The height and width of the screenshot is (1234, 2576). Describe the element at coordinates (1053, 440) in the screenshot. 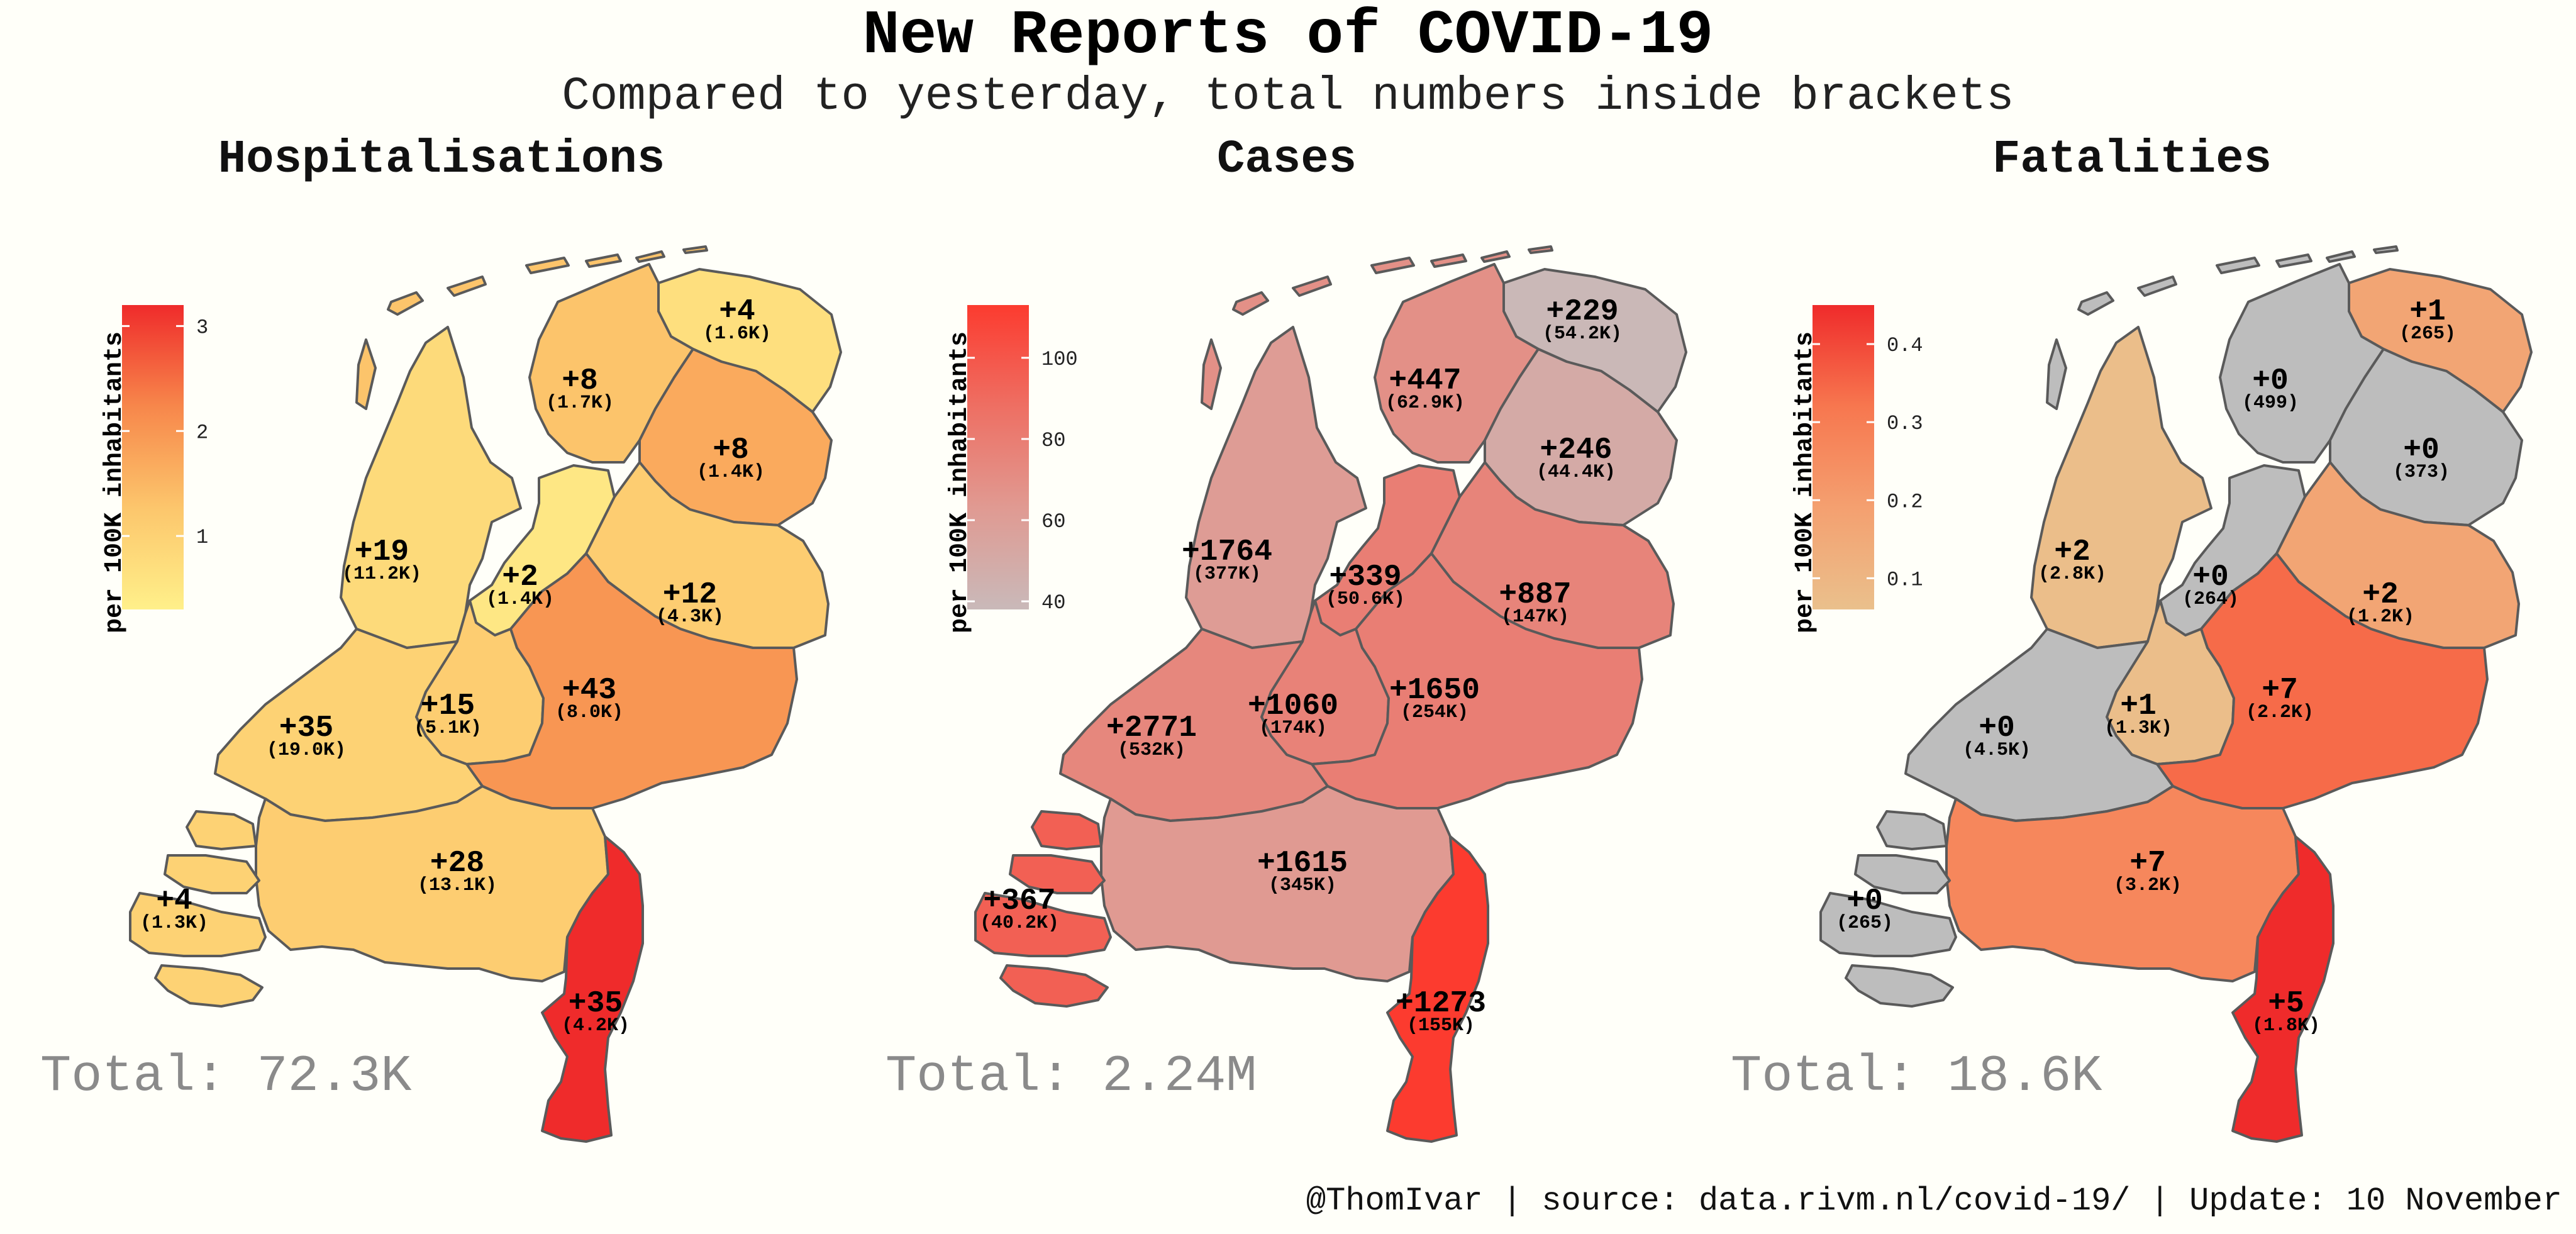

I see `legend-tick-label: 80` at that location.